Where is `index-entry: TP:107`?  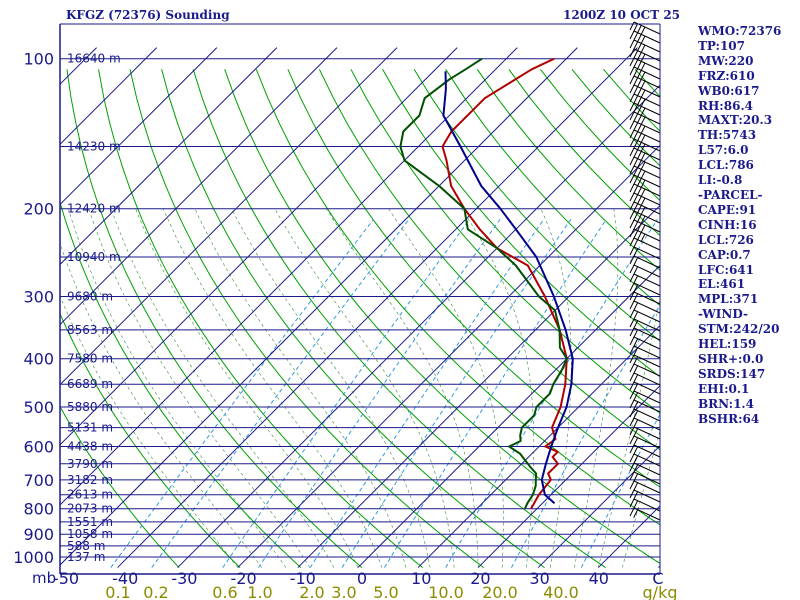
index-entry: TP:107 is located at coordinates (722, 45).